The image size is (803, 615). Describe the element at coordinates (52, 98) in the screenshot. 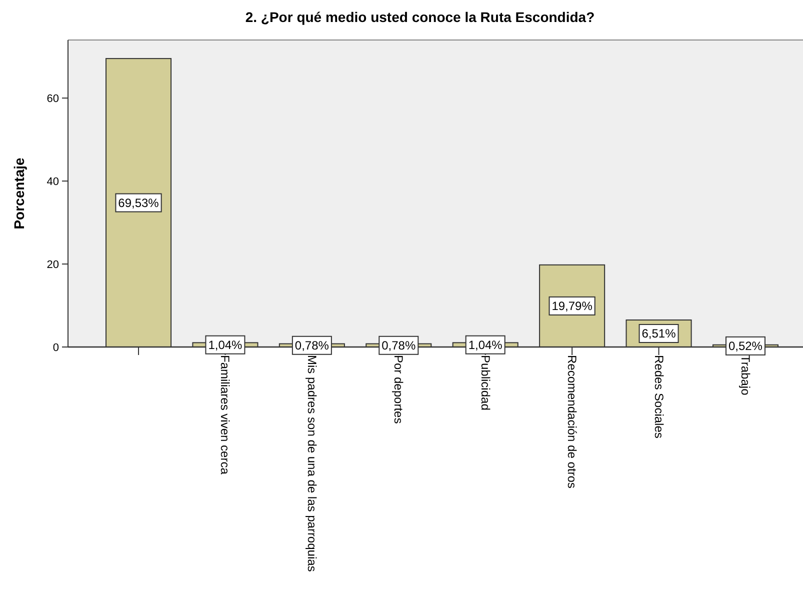

I see `y-tick-label: 60` at that location.